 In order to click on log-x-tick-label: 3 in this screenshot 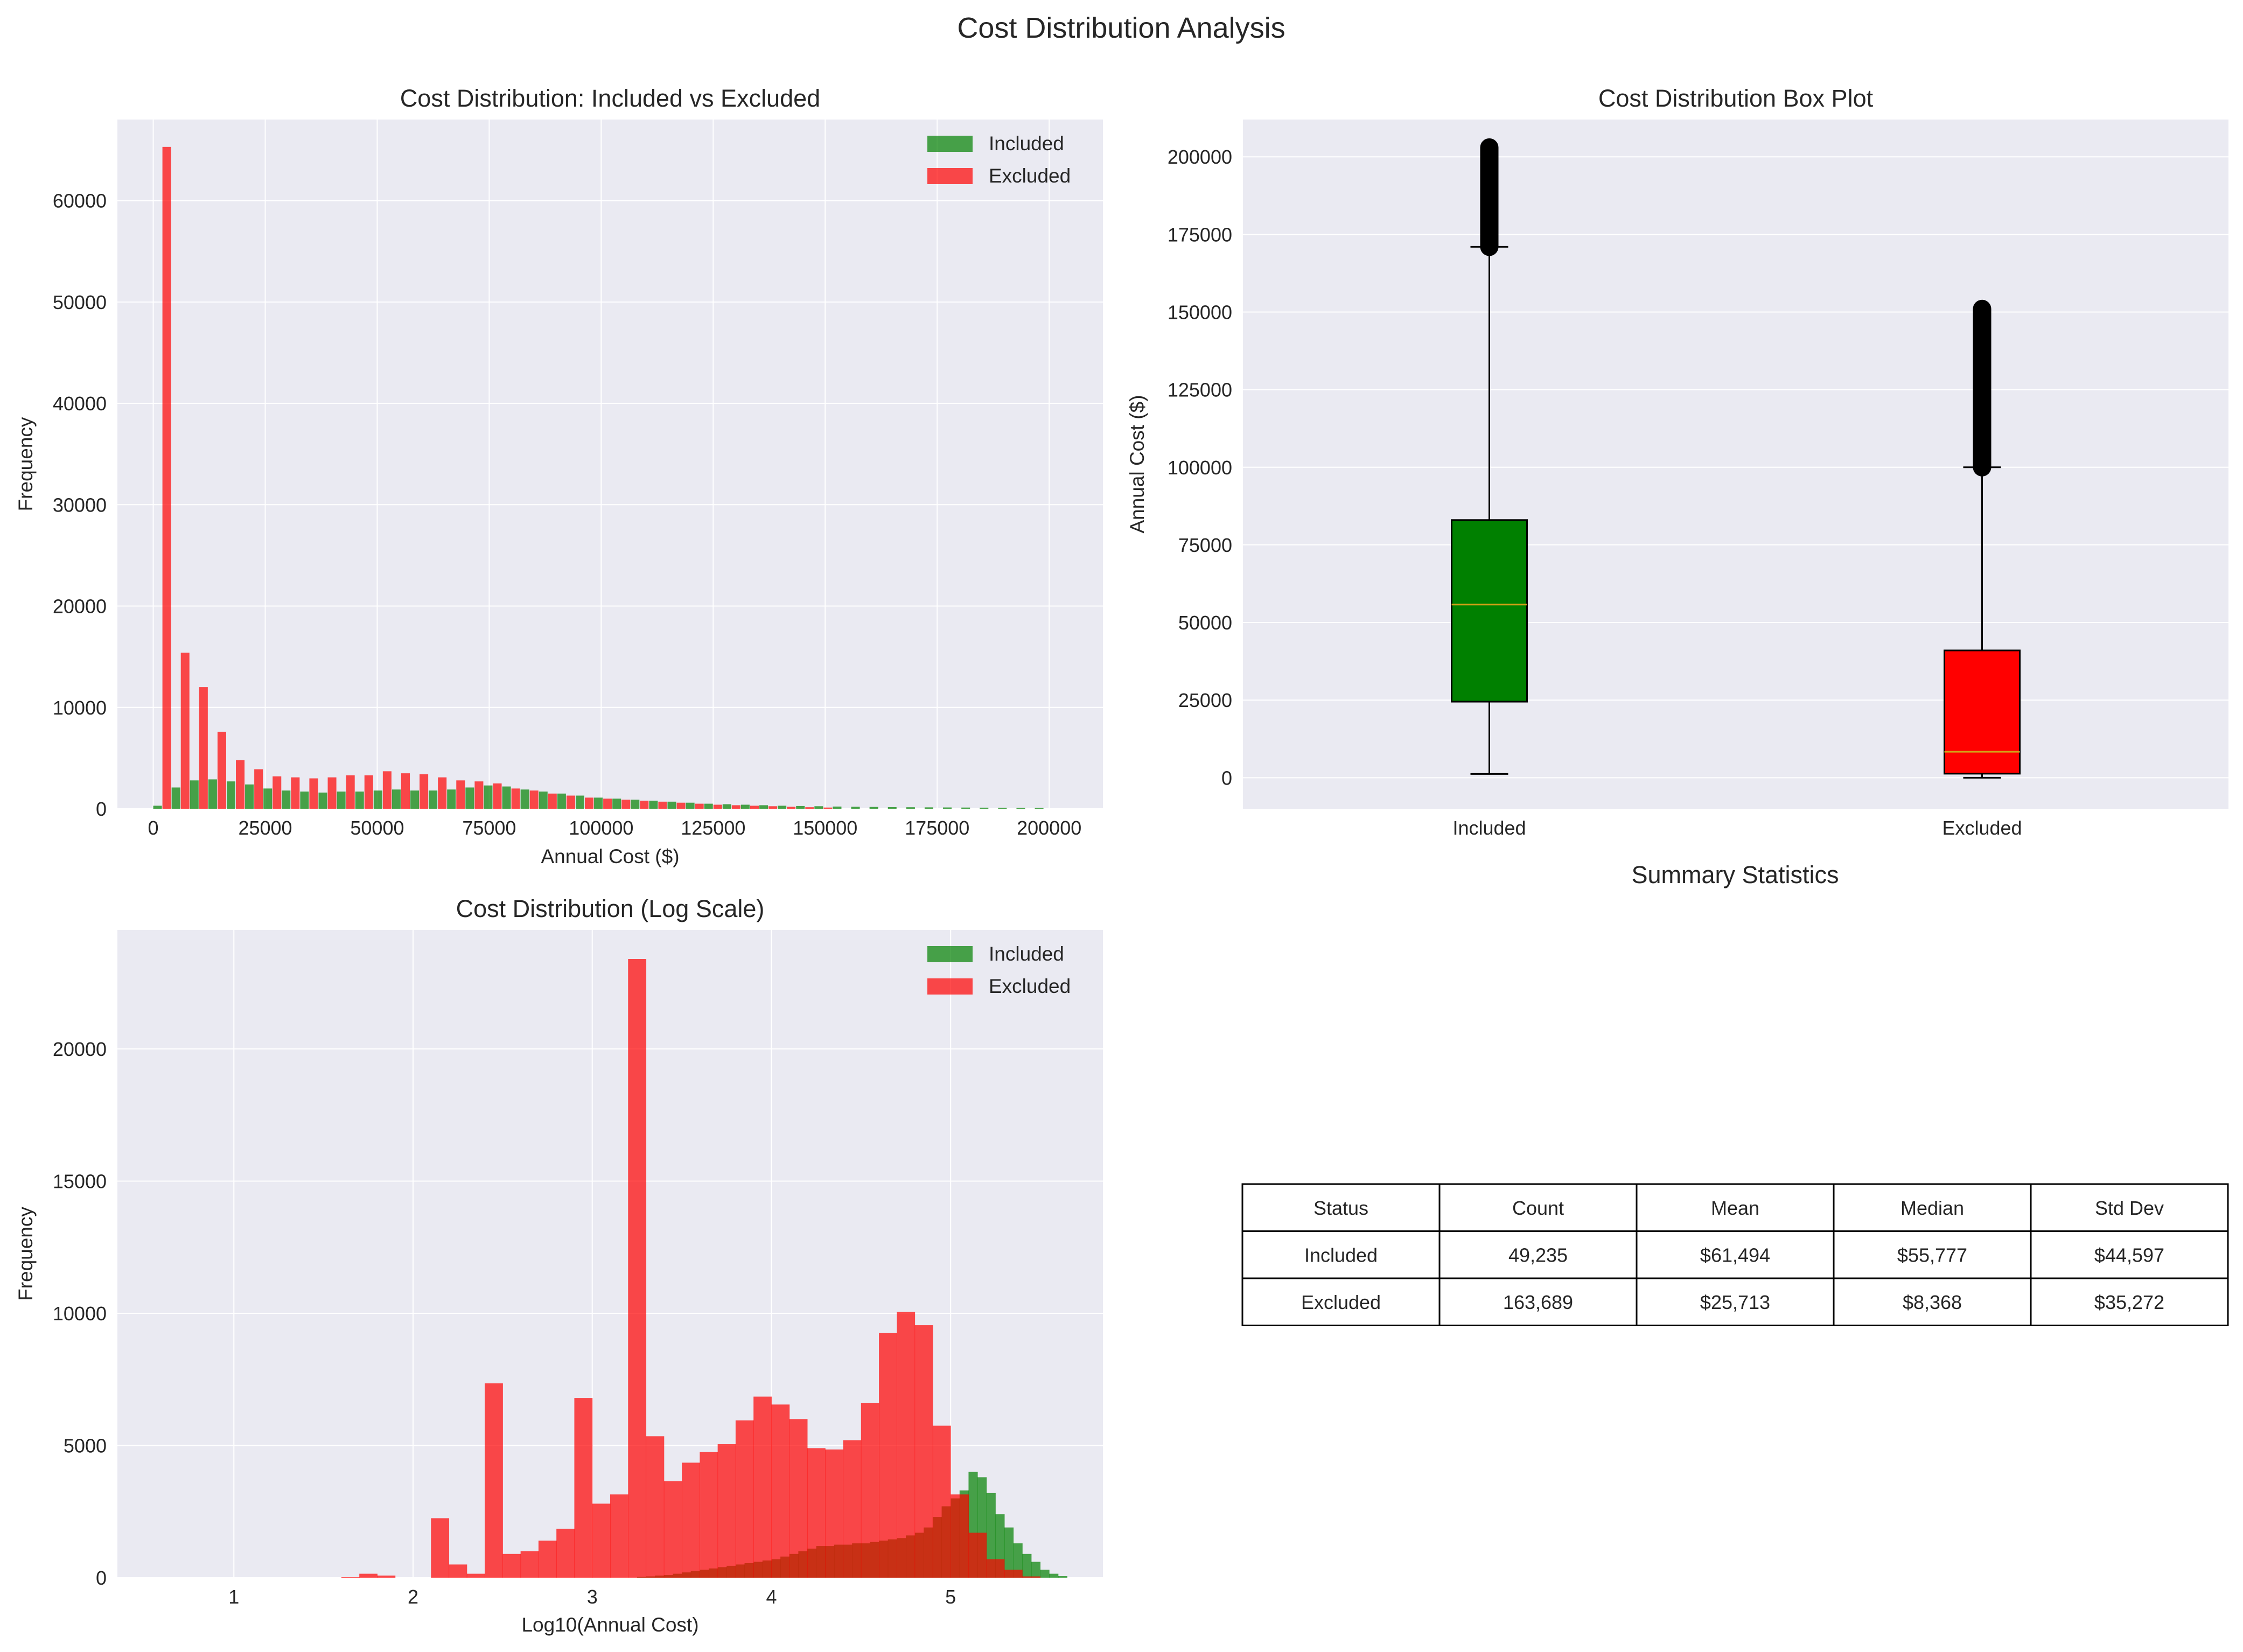, I will do `click(593, 1597)`.